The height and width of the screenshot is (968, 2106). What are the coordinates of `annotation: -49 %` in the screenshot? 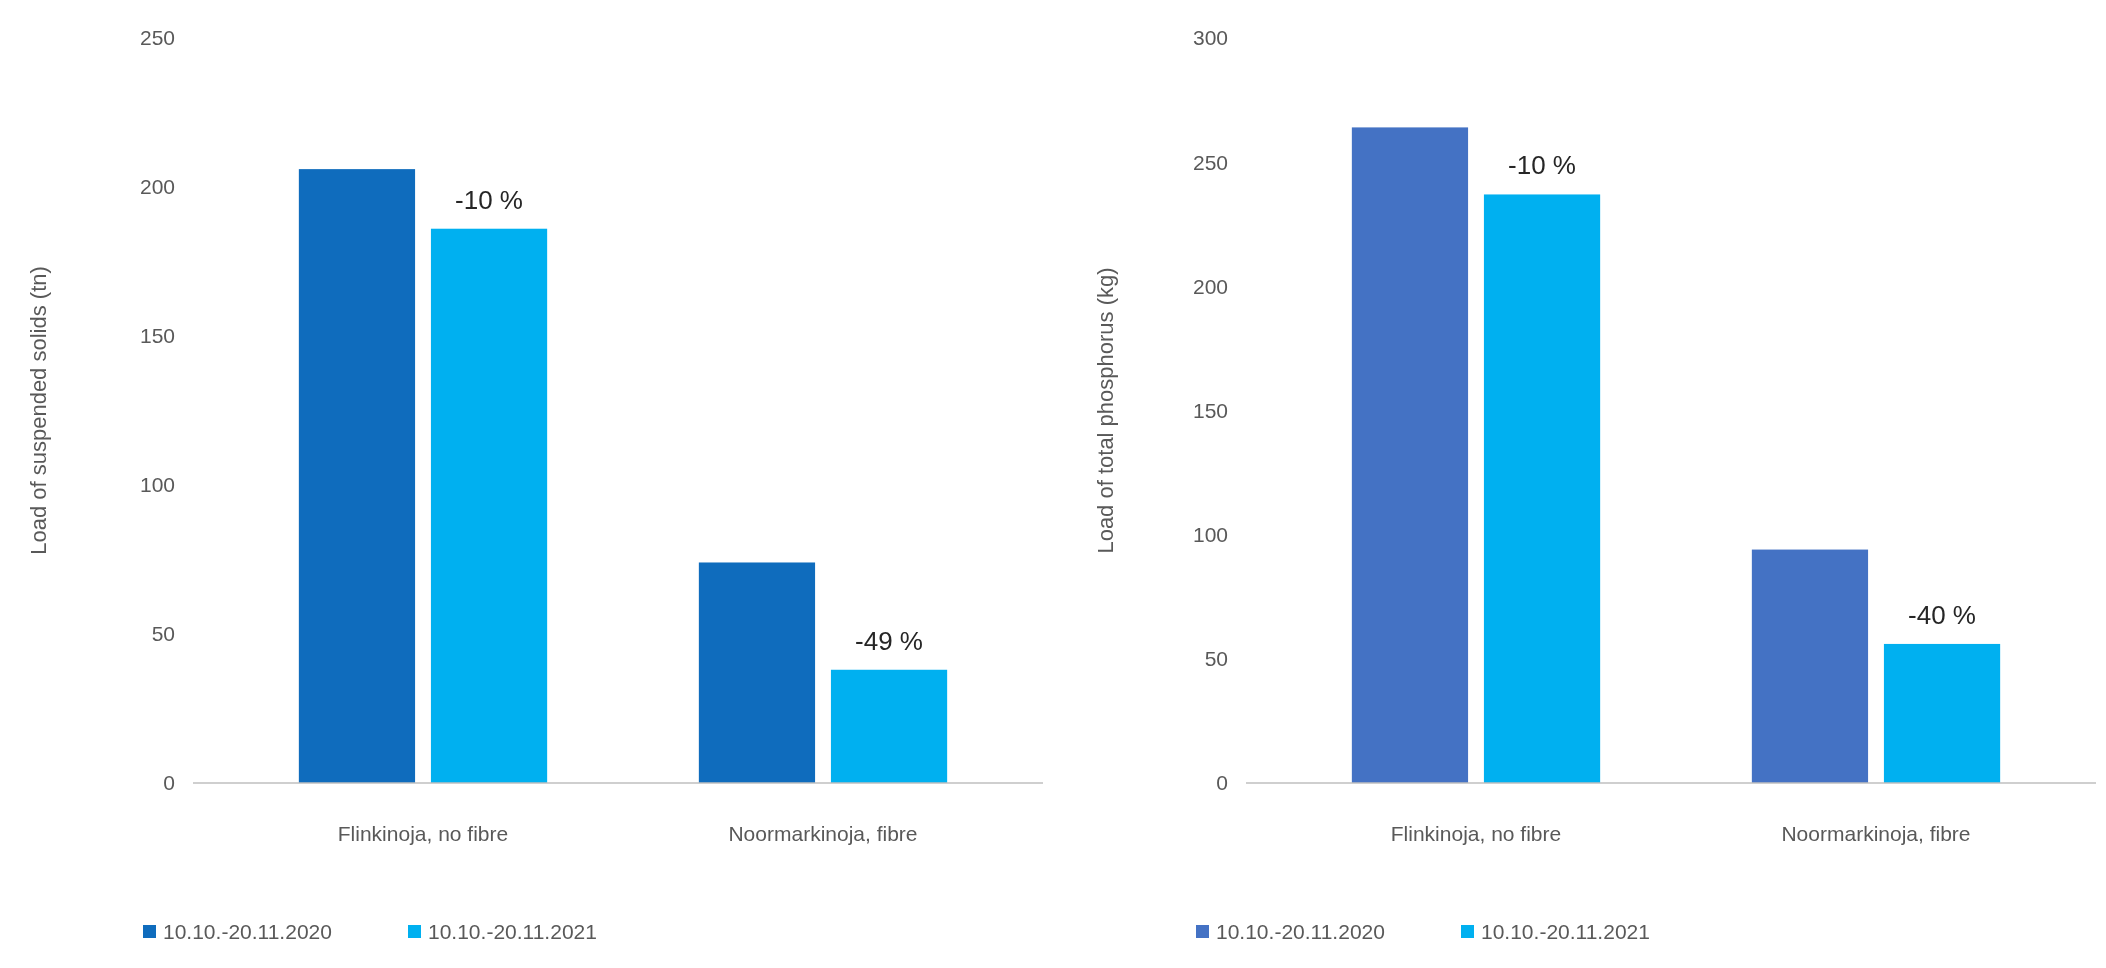 It's located at (889, 640).